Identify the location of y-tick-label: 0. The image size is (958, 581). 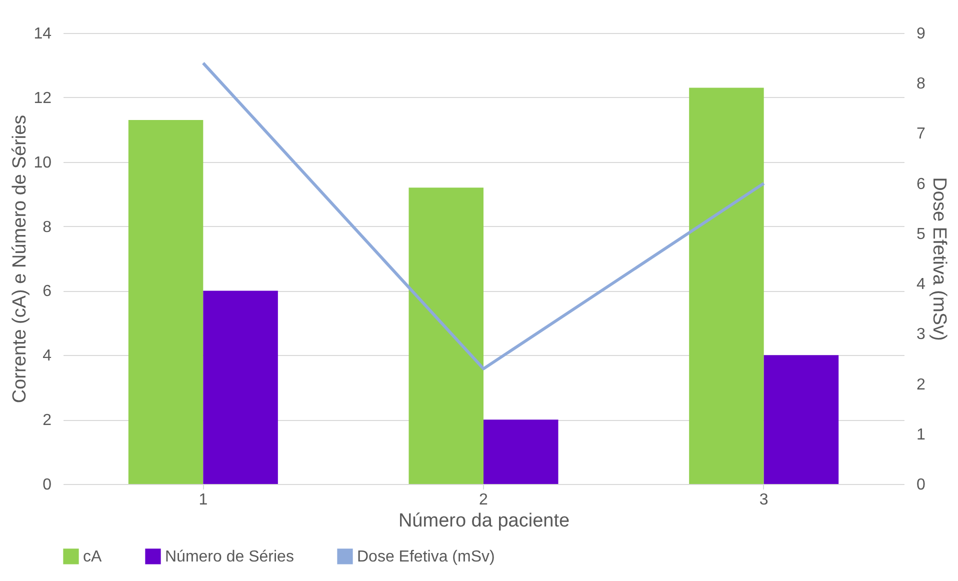
(47, 485).